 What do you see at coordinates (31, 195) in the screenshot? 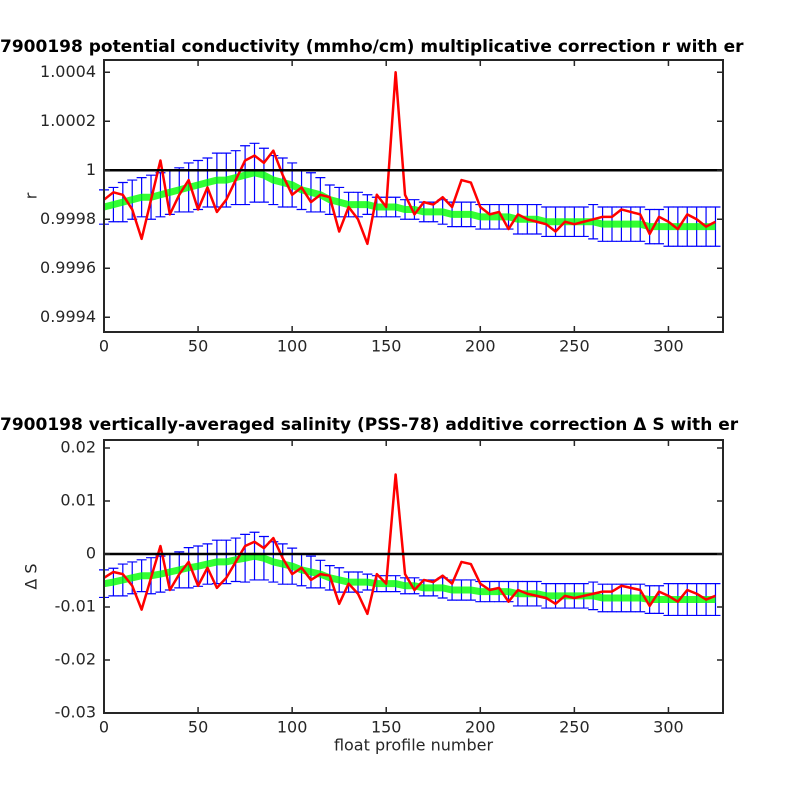
I see `y-axis-label: r` at bounding box center [31, 195].